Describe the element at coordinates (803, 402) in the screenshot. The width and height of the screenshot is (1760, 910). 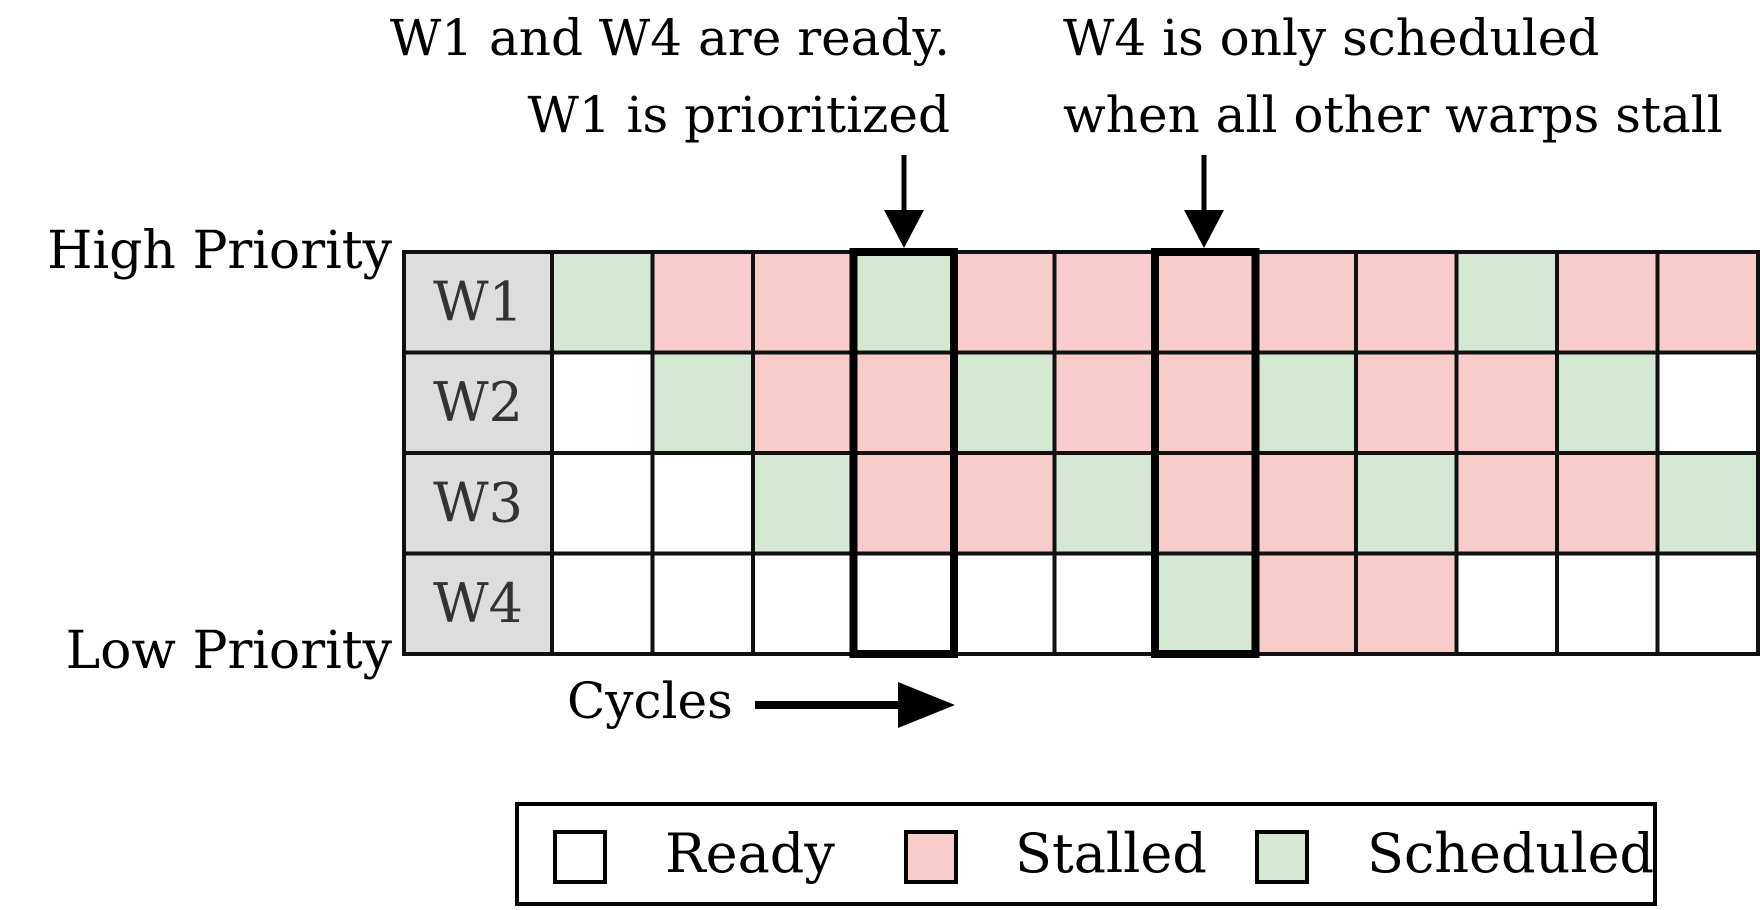
I see `cell-w2-3-stalled` at that location.